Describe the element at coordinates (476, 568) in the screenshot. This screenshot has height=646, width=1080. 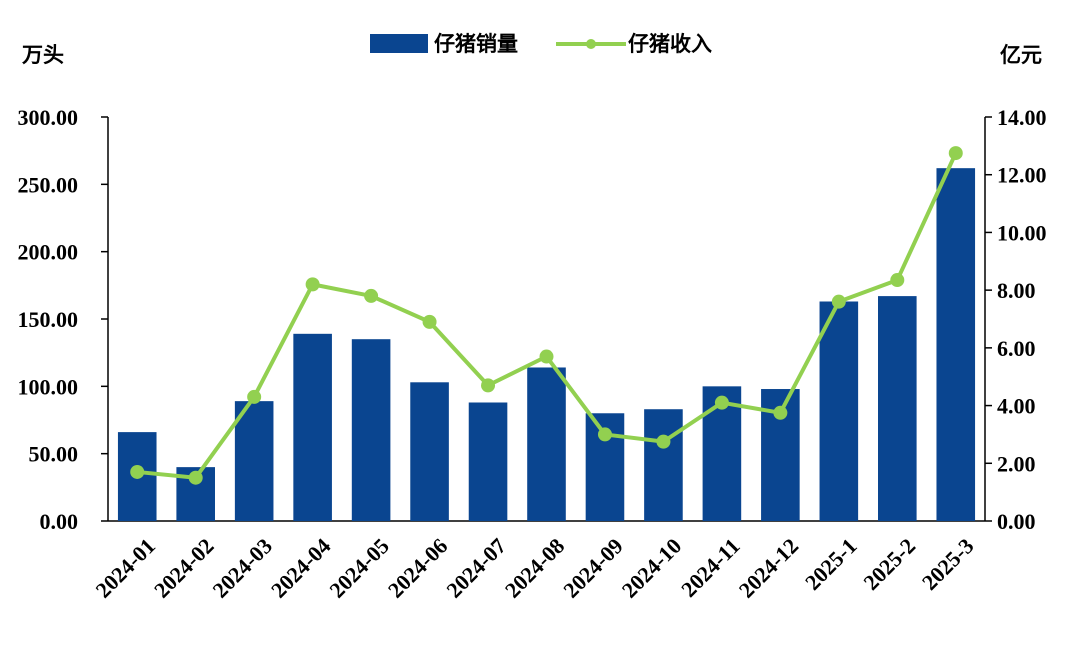
I see `x-tick-label: 2024-07` at that location.